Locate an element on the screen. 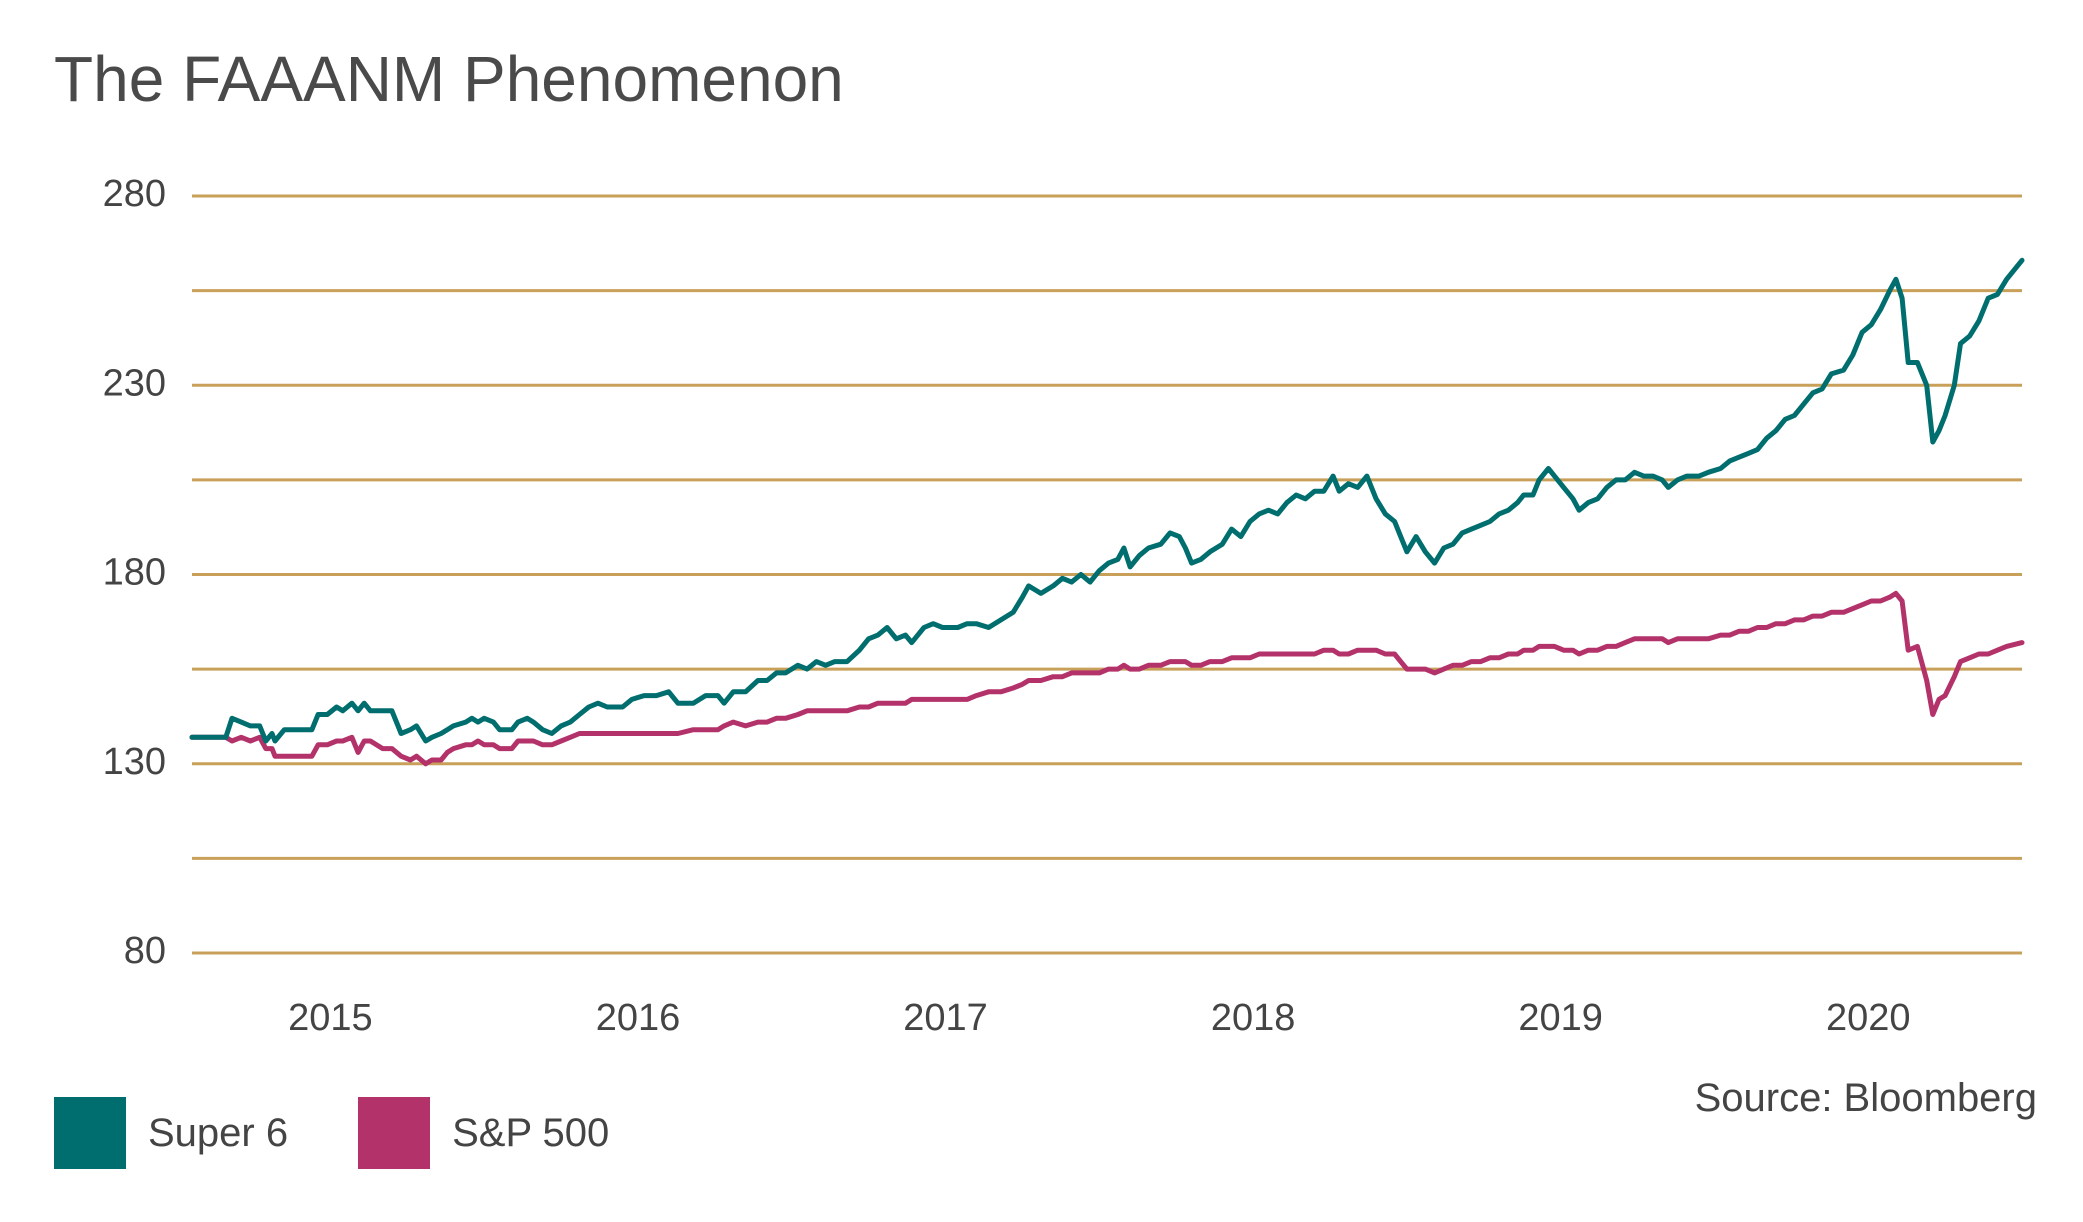 This screenshot has height=1222, width=2083. y-tick-label: 180 is located at coordinates (134, 573).